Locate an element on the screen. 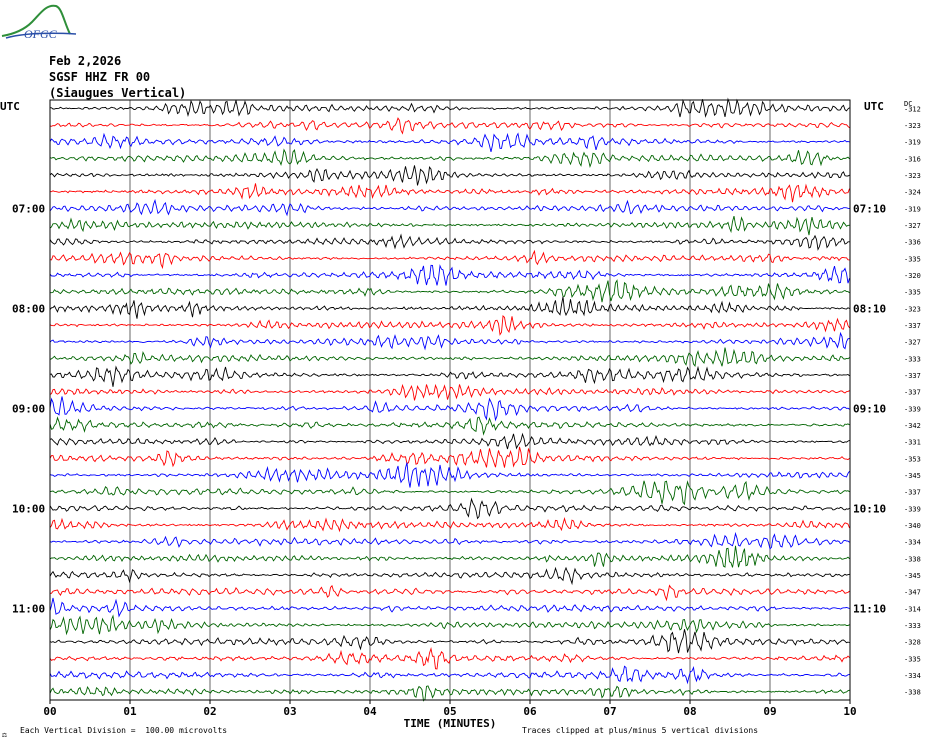 Image resolution: width=930 pixels, height=744 pixels. ofgc-logo: OFGC is located at coordinates (39, 22).